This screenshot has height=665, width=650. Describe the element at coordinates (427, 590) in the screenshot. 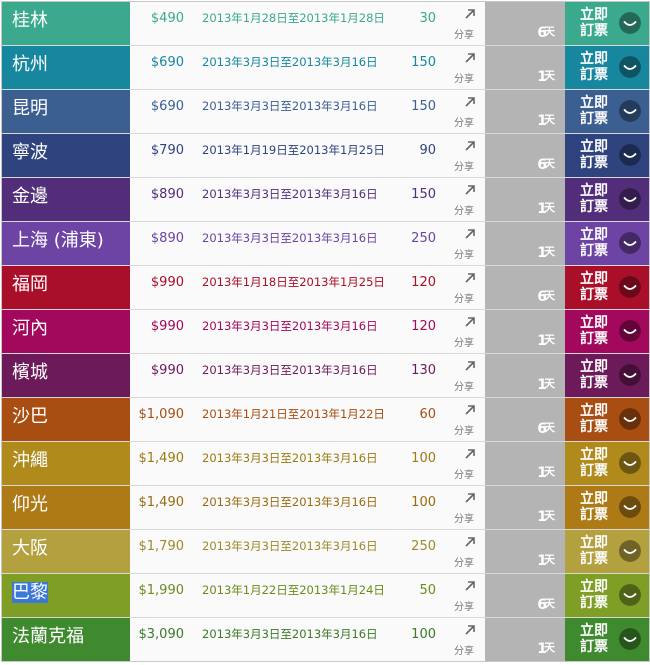

I see `seat-count: 50` at that location.